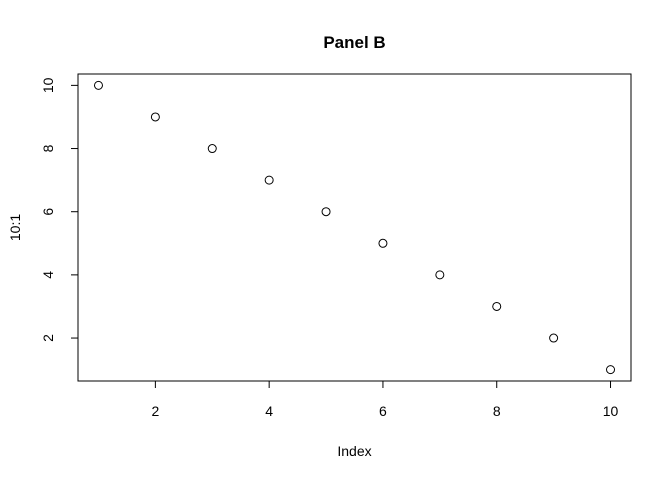  What do you see at coordinates (48, 338) in the screenshot?
I see `y-tick-label: 2` at bounding box center [48, 338].